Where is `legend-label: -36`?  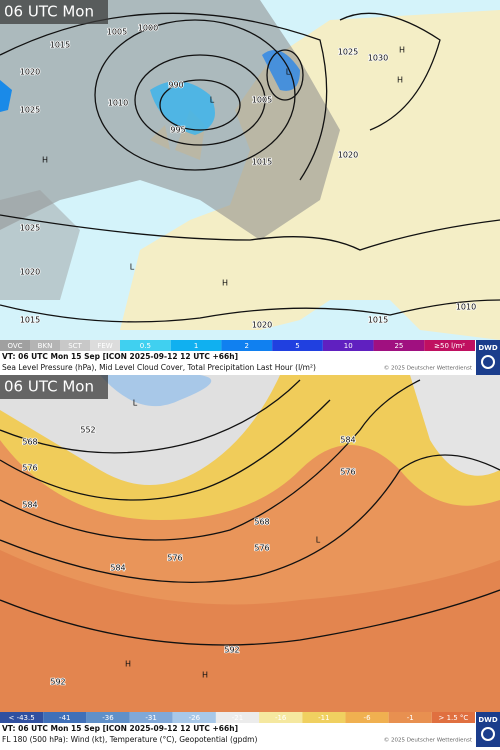
legend-label: -36 is located at coordinates (108, 718).